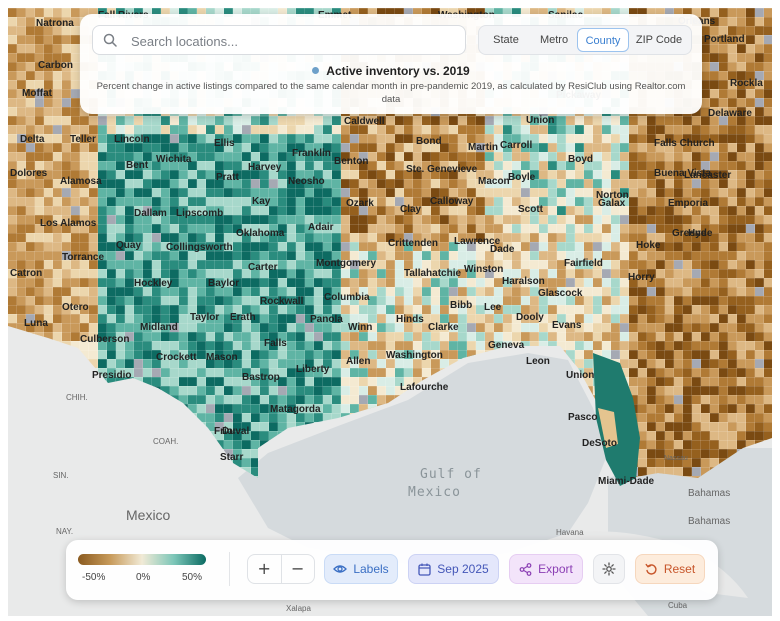 This screenshot has height=621, width=780. What do you see at coordinates (360, 327) in the screenshot?
I see `county-label: Winn` at bounding box center [360, 327].